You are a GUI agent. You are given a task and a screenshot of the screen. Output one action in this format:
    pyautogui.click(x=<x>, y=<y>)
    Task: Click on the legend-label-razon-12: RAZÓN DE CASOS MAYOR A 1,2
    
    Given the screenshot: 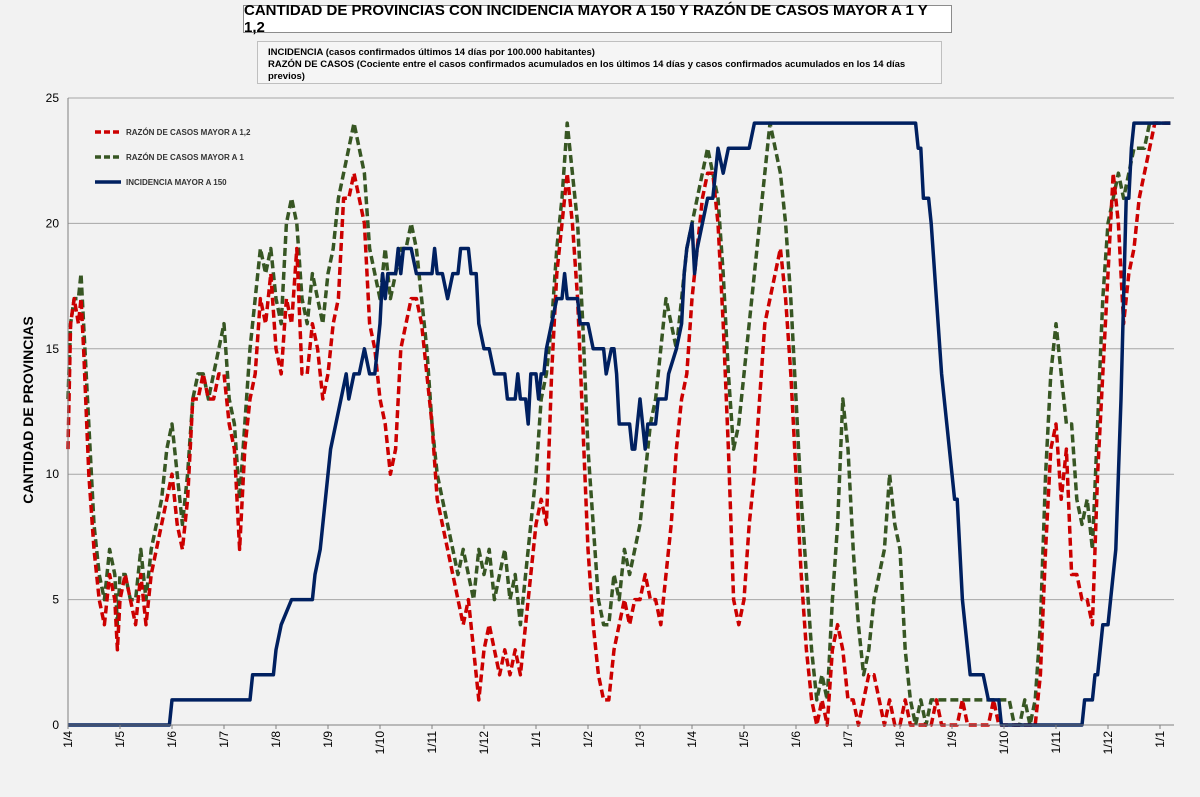 What is the action you would take?
    pyautogui.click(x=188, y=132)
    